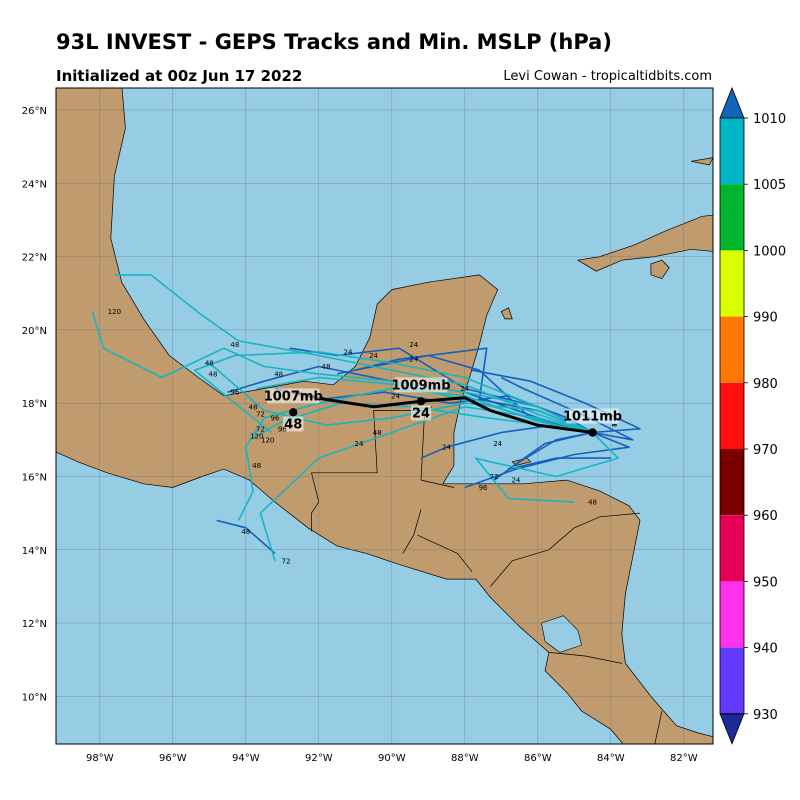  Describe the element at coordinates (769, 251) in the screenshot. I see `colorbar-tick-label: 1000` at that location.